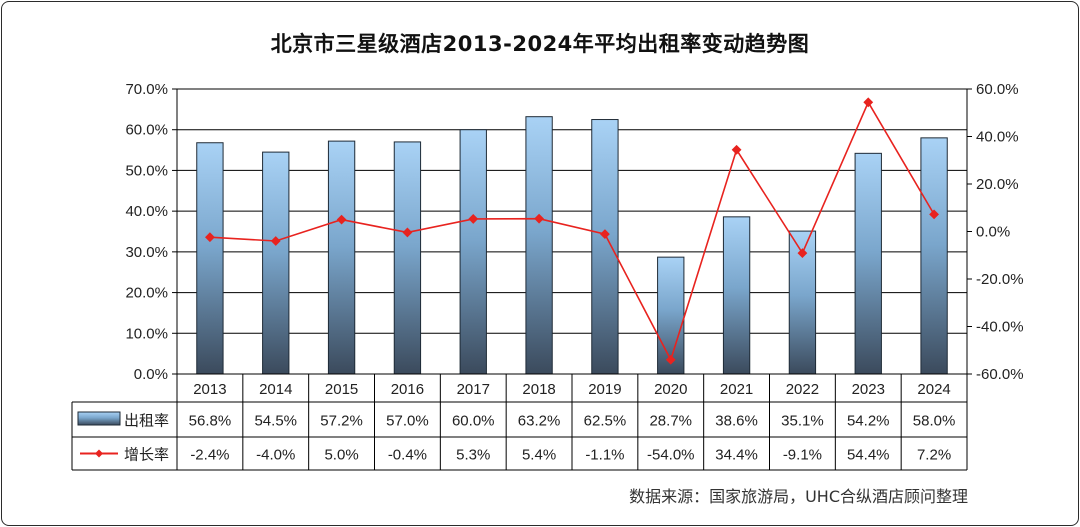  What do you see at coordinates (99, 418) in the screenshot?
I see `legend-bar-swatch` at bounding box center [99, 418].